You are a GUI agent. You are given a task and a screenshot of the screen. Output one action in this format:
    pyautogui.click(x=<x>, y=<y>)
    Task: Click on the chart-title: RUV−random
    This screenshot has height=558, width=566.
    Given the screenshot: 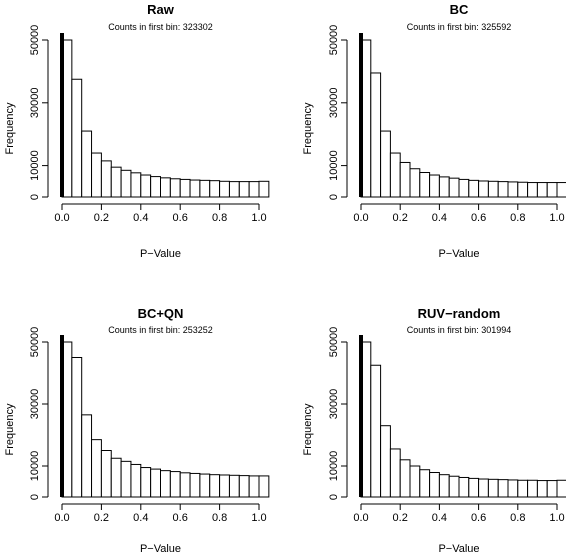 What is the action you would take?
    pyautogui.click(x=459, y=313)
    